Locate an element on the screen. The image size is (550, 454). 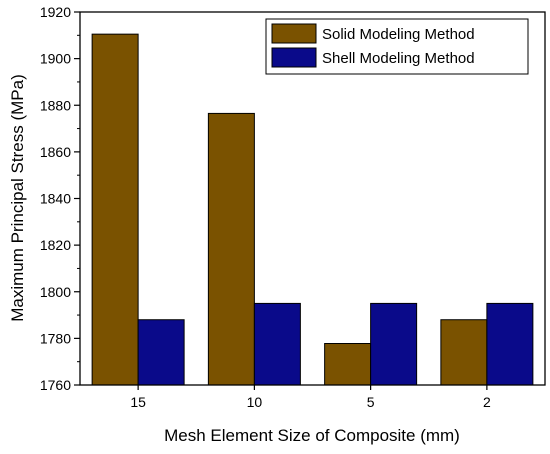
x-tick-label: 5 is located at coordinates (371, 402).